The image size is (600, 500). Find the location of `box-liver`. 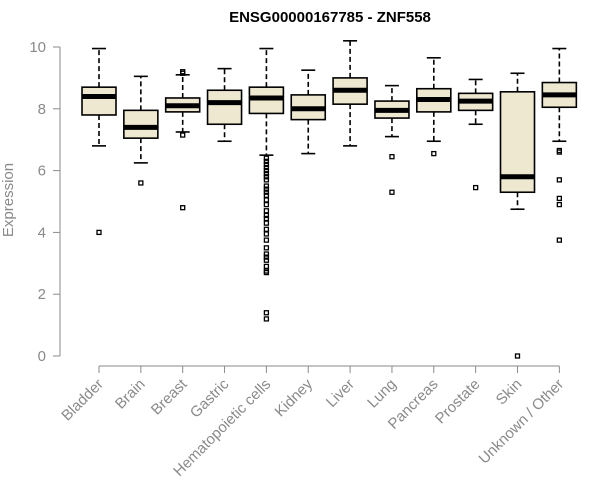

box-liver is located at coordinates (350, 93).